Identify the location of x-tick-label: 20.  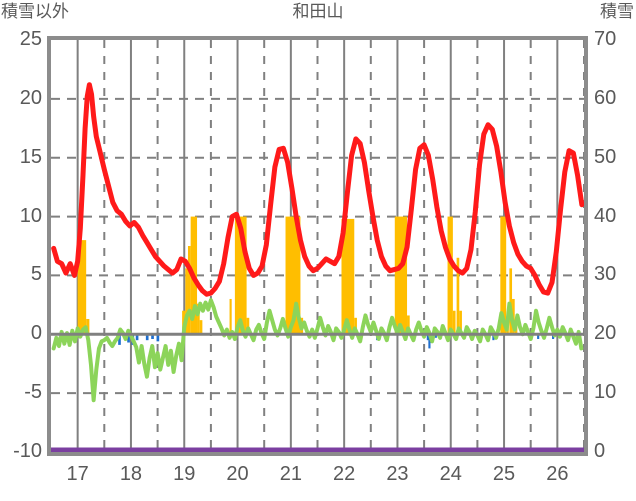
(237, 474).